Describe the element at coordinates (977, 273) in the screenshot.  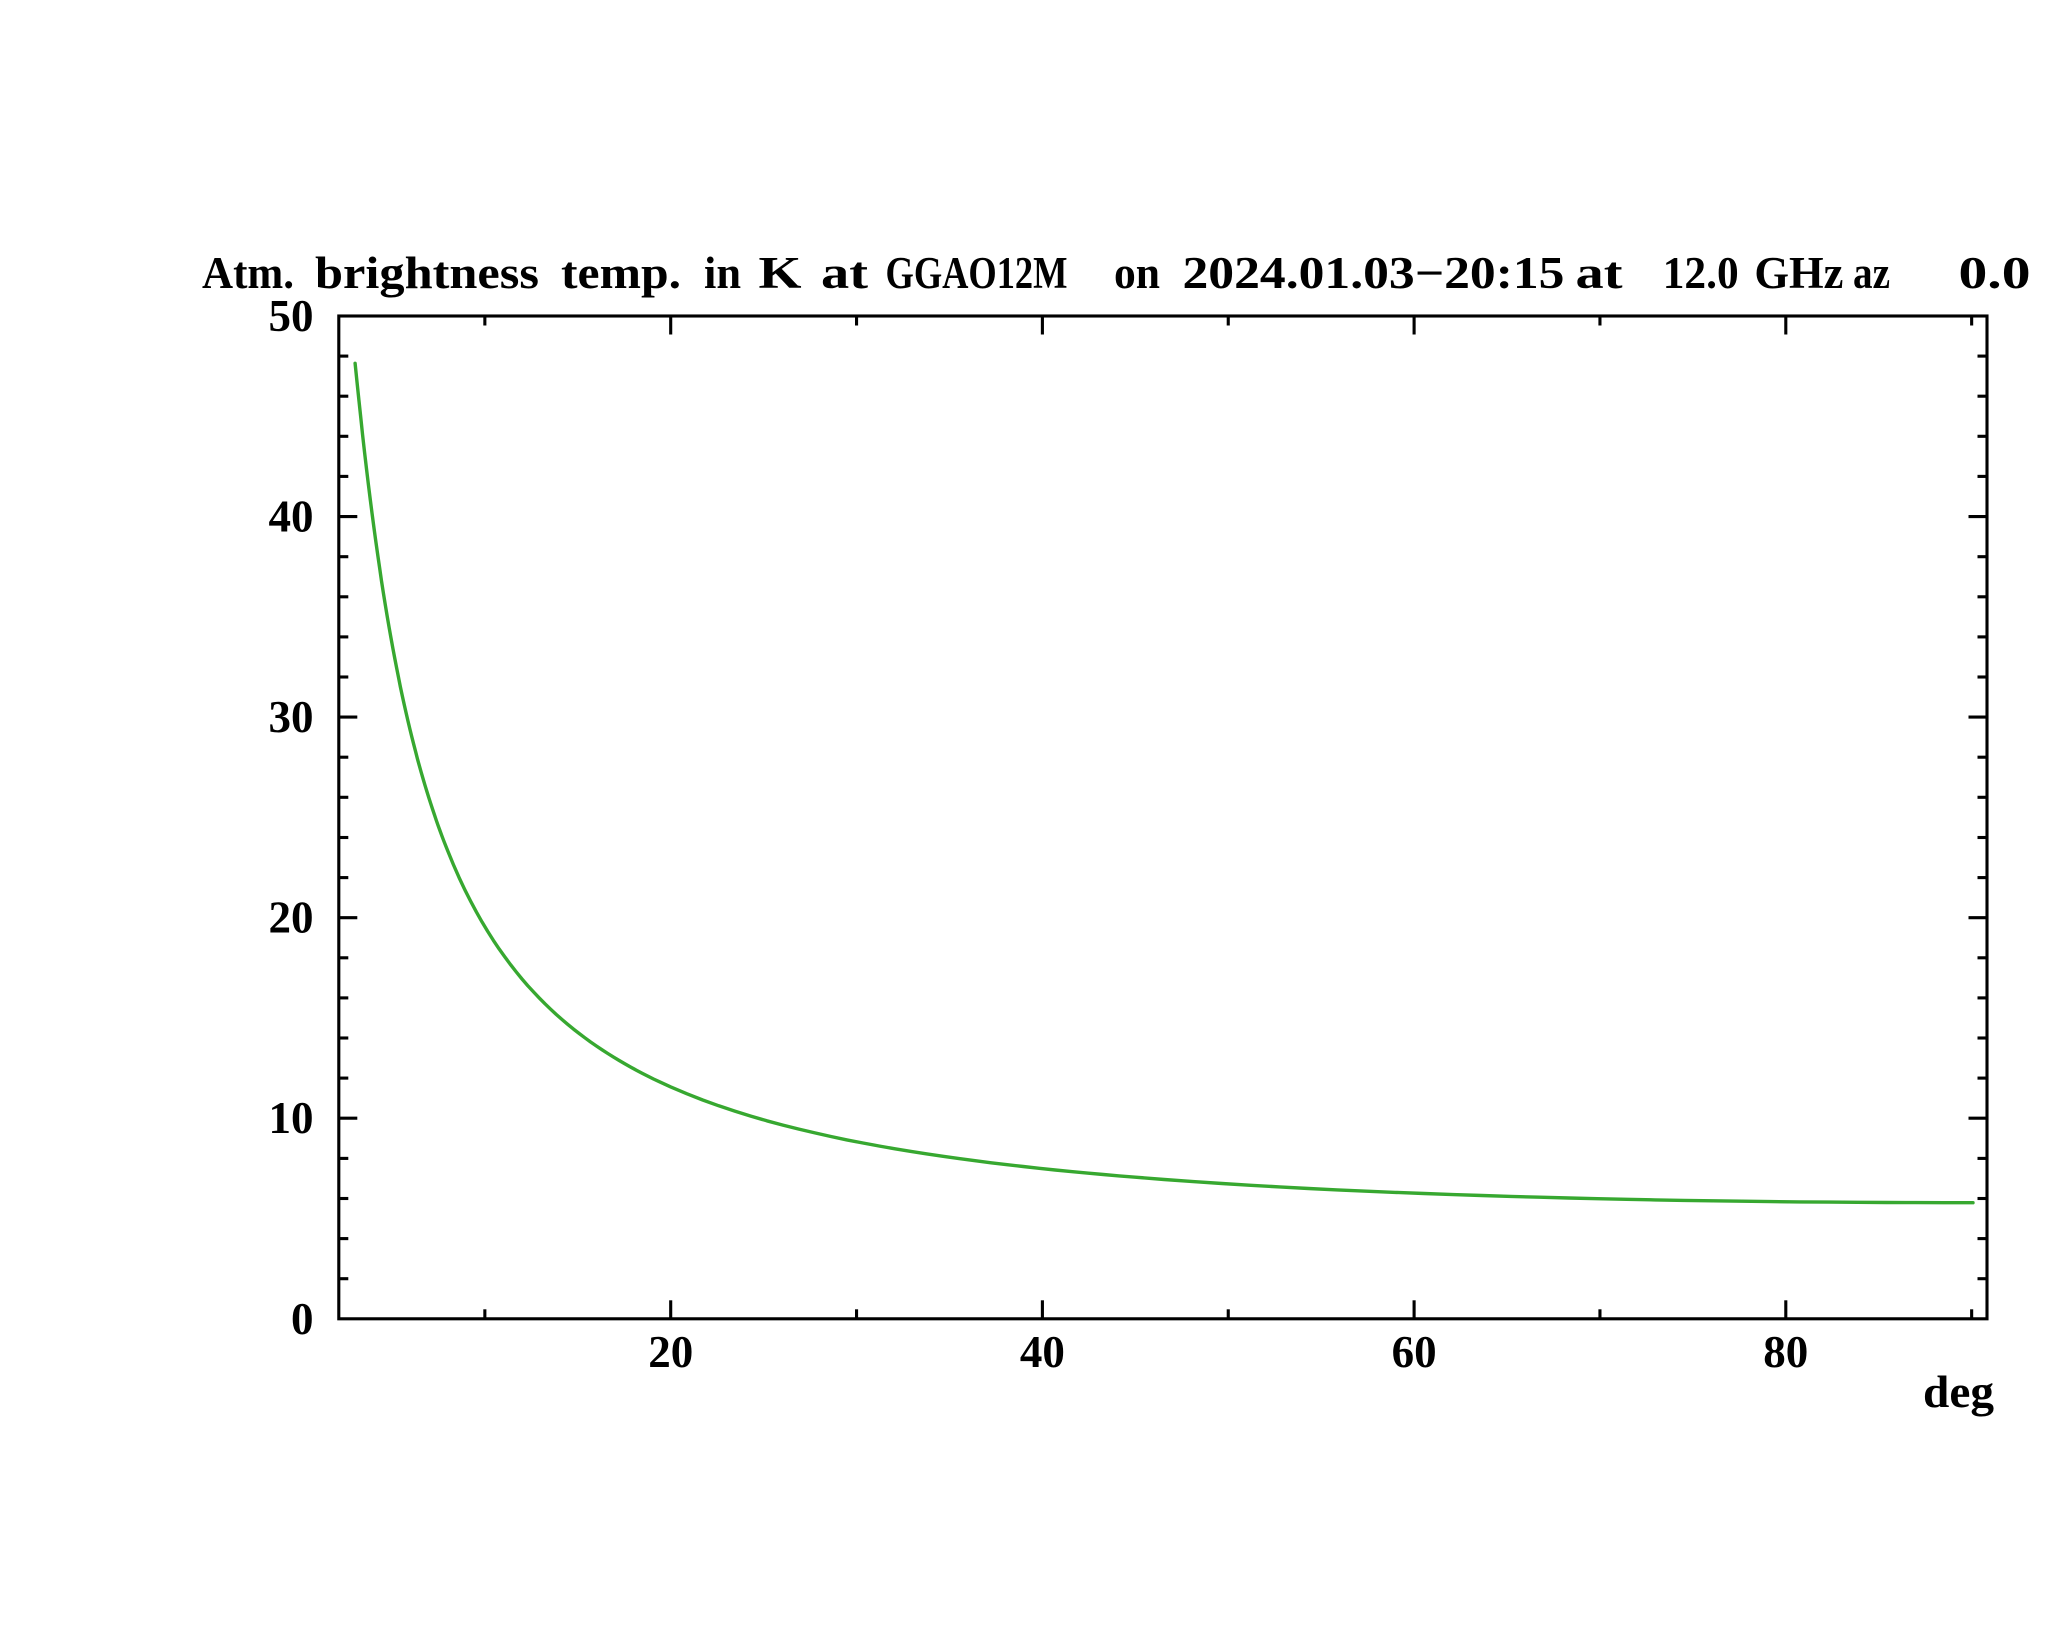
I see `svg-text: GGAO12M` at that location.